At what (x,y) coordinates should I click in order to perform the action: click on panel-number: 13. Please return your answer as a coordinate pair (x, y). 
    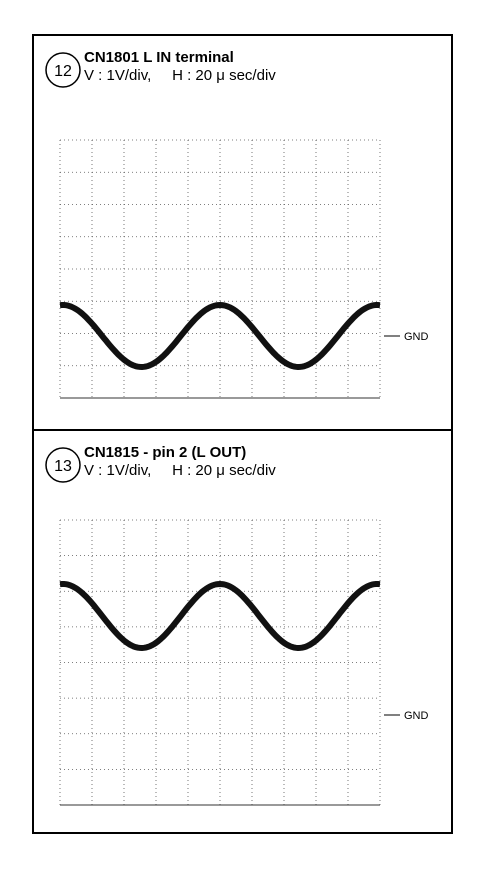
    Looking at the image, I should click on (63, 466).